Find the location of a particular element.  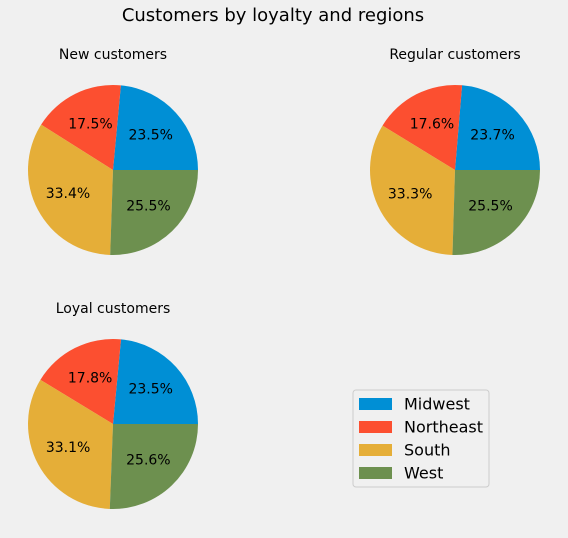

pie-new-customers: New customers 23.5% 17.5% 33.4% 25.5% is located at coordinates (112, 151).